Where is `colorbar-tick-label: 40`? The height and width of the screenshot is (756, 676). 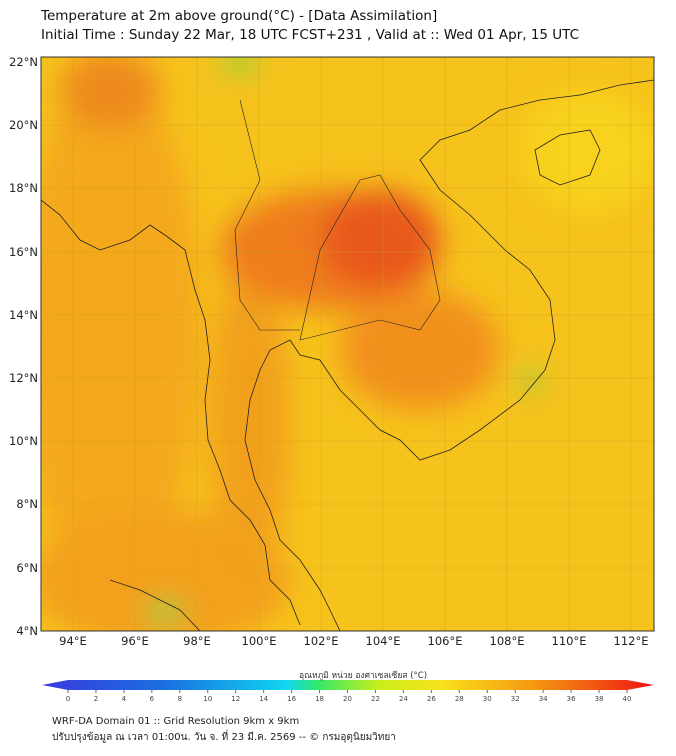 colorbar-tick-label: 40 is located at coordinates (627, 699).